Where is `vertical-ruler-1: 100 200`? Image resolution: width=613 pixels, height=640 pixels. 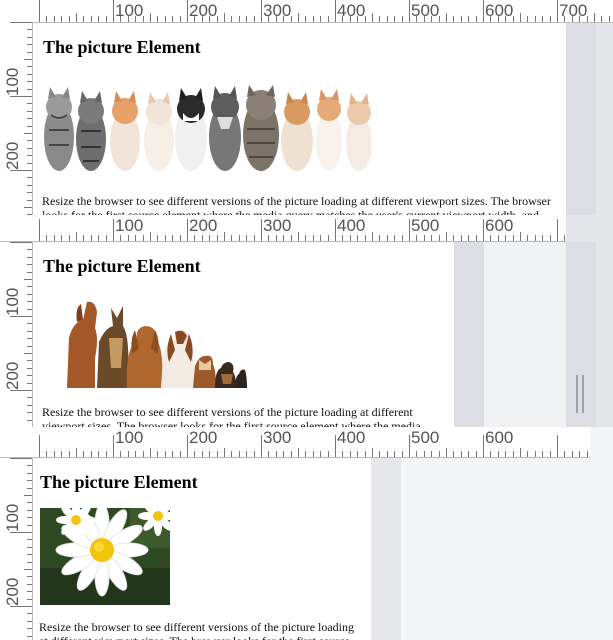
vertical-ruler-1: 100 200 is located at coordinates (16, 118).